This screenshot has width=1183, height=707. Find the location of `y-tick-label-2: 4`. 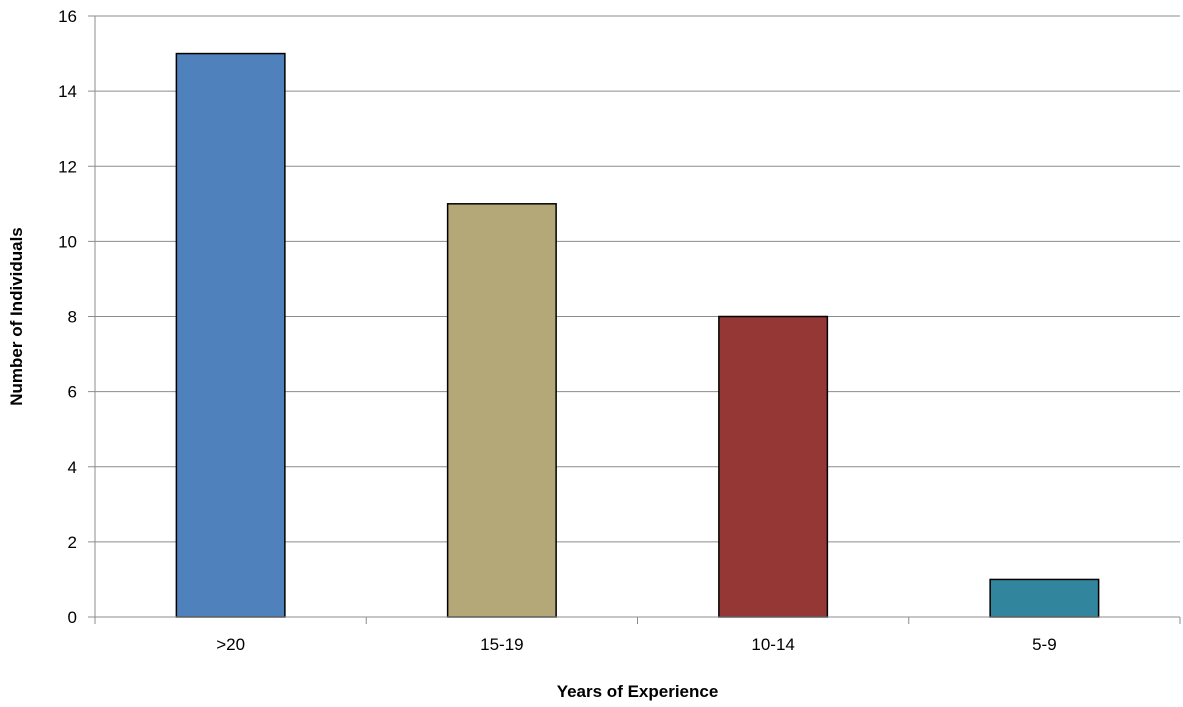

y-tick-label-2: 4 is located at coordinates (72, 467).